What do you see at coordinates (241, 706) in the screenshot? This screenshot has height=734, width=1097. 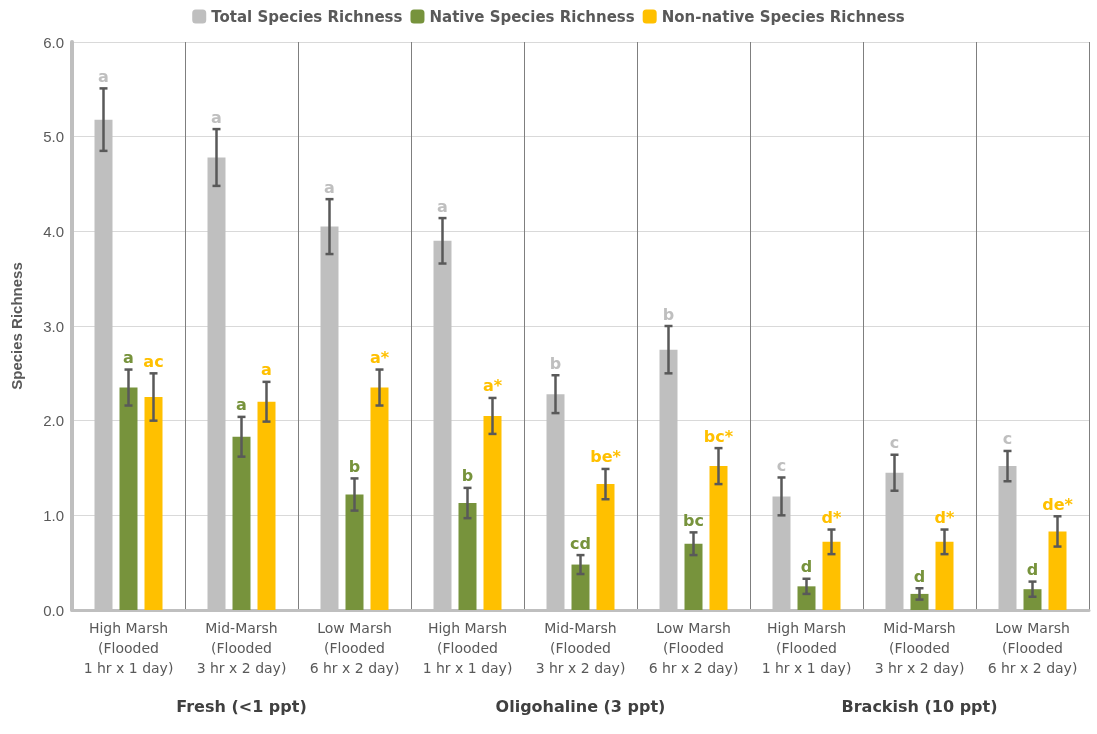 I see `text: Fresh (<1 ppt)` at bounding box center [241, 706].